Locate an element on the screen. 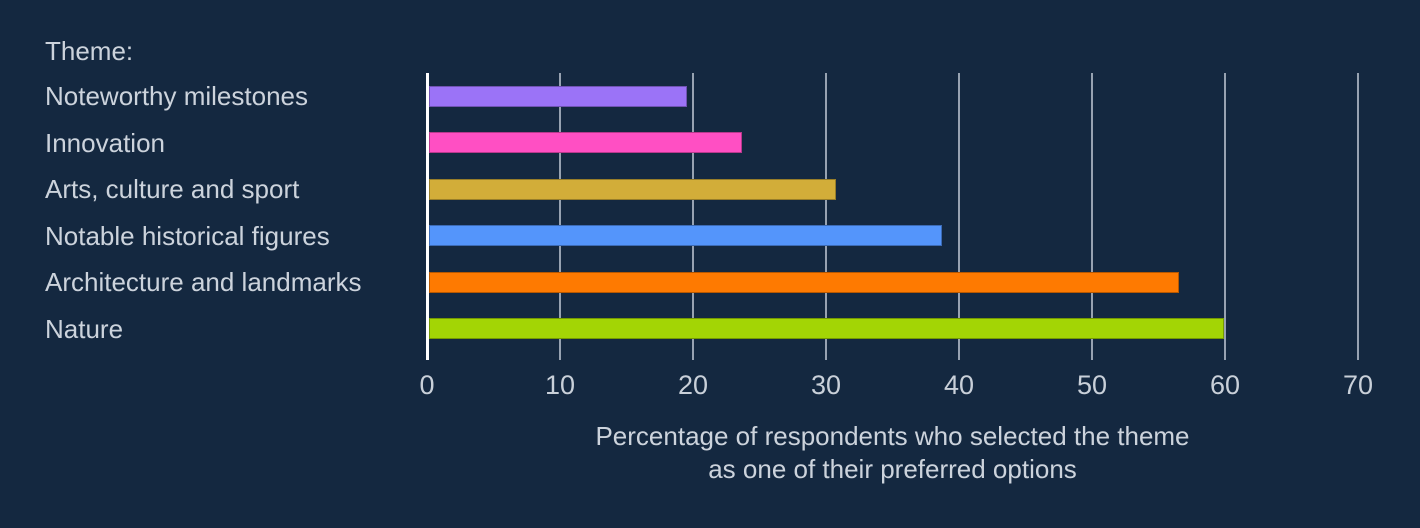 This screenshot has width=1420, height=528. x-tick-label-30: 30 is located at coordinates (826, 385).